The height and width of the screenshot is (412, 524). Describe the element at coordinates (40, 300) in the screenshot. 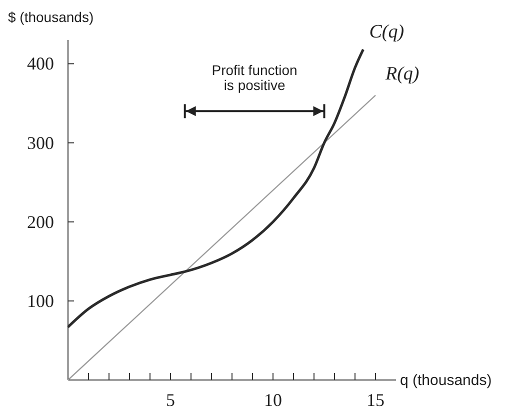

I see `y-tick-label: 100` at that location.